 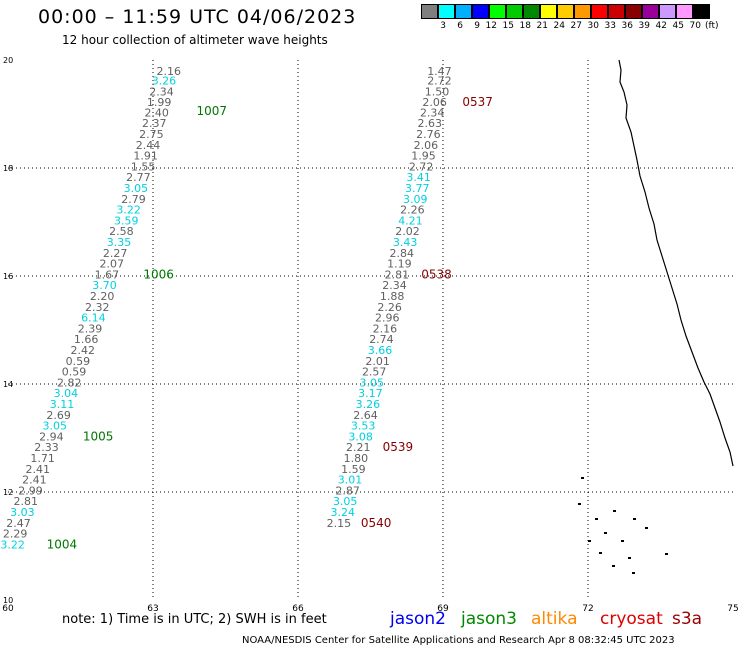 What do you see at coordinates (559, 26) in the screenshot?
I see `color-scale-label: 24` at bounding box center [559, 26].